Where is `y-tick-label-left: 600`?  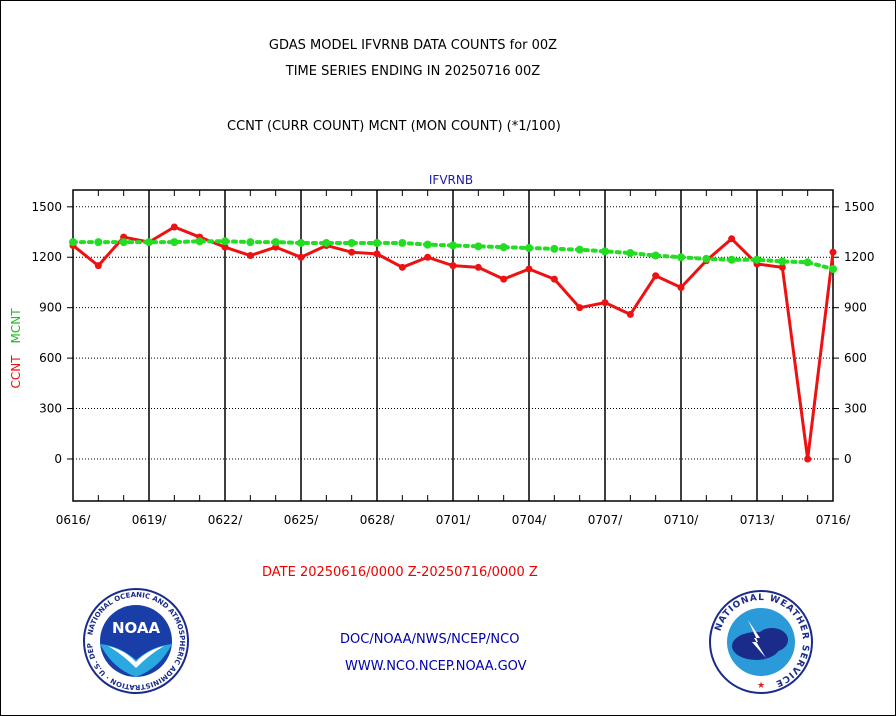 y-tick-label-left: 600 is located at coordinates (50, 358).